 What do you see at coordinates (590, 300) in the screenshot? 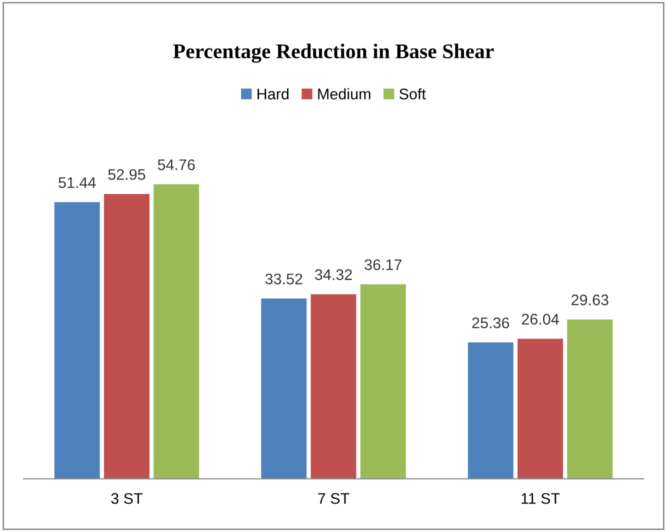
I see `data-label: 29.63` at bounding box center [590, 300].